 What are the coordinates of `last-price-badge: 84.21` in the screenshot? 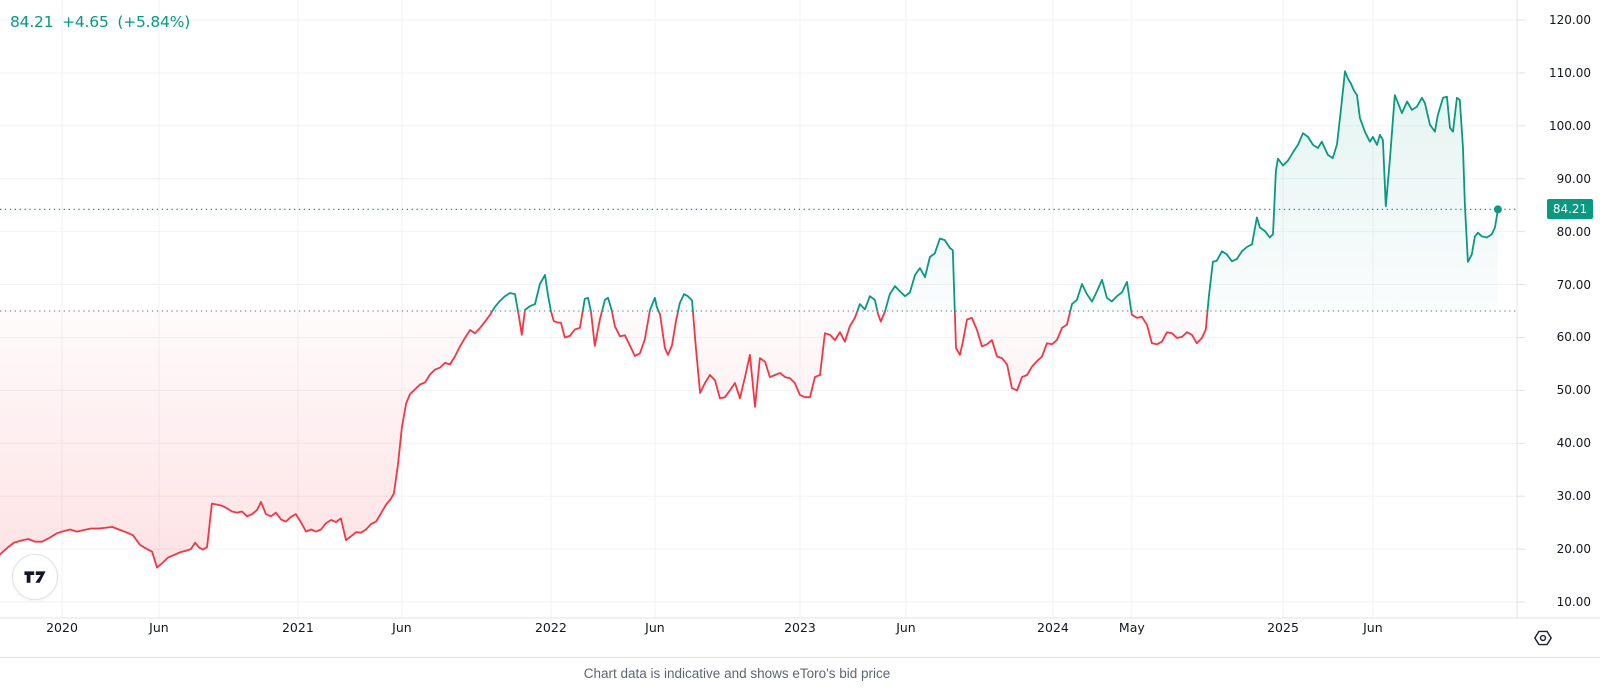 It's located at (1570, 209).